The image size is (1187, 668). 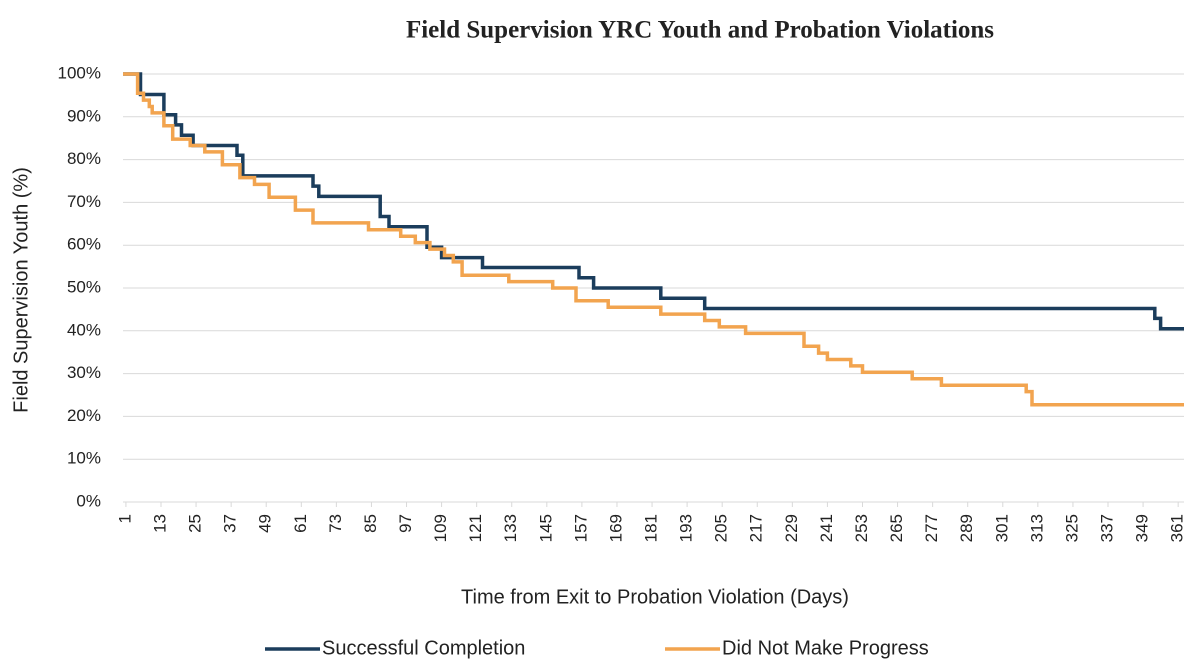 I want to click on x-tick-label: 253, so click(x=861, y=528).